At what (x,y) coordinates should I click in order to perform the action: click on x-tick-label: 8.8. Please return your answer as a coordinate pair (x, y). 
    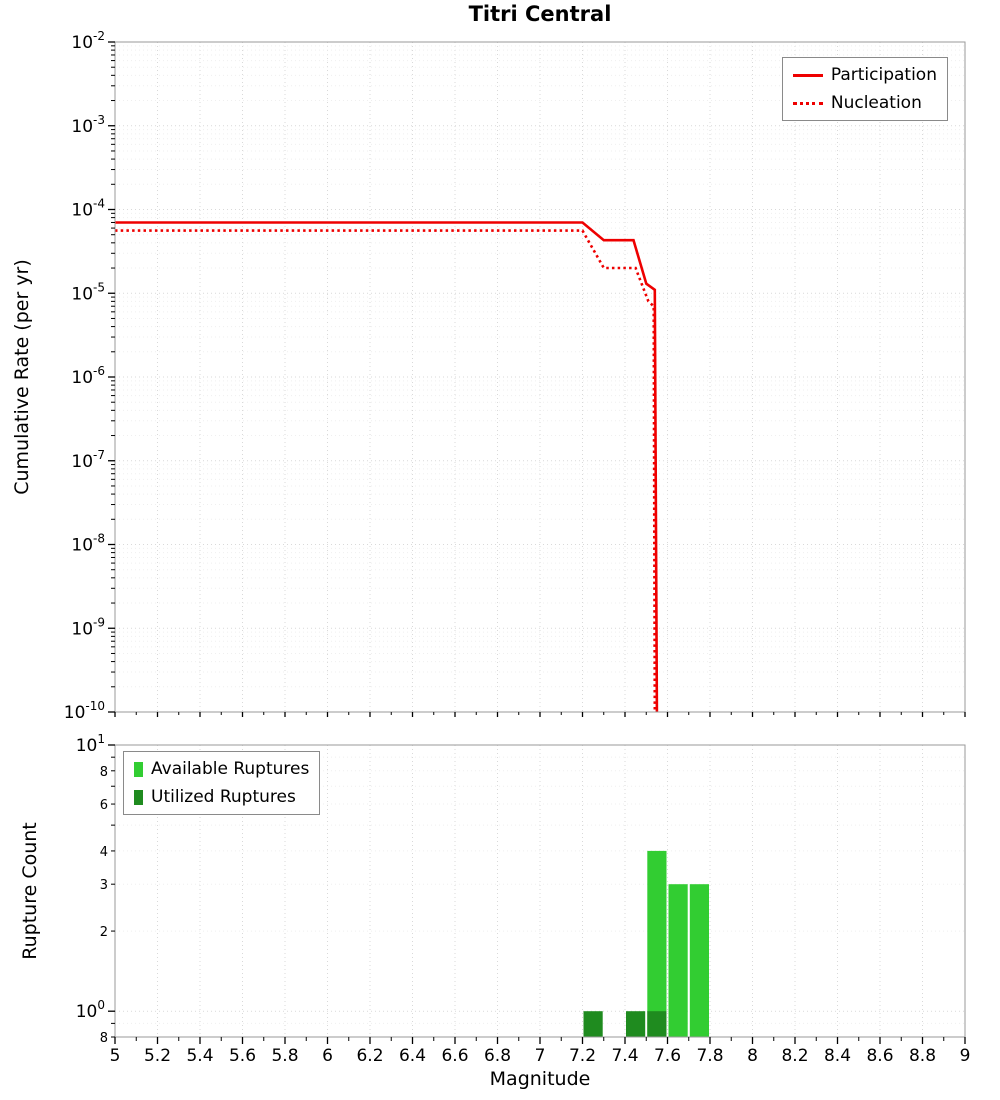
    Looking at the image, I should click on (922, 1056).